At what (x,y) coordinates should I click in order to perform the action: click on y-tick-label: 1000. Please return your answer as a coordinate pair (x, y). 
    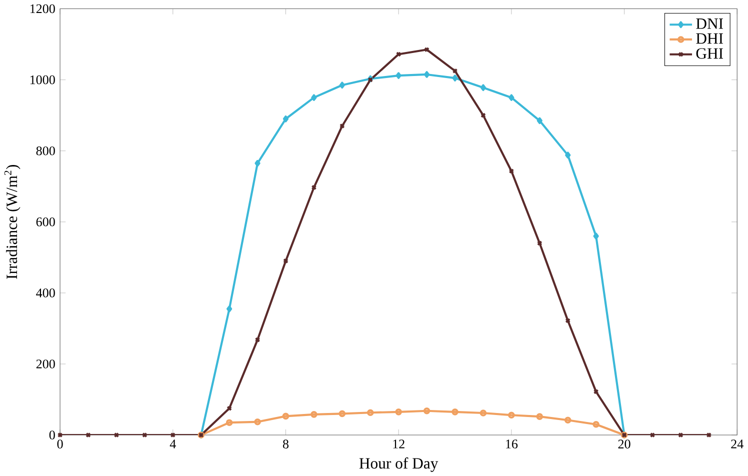
    Looking at the image, I should click on (42, 79).